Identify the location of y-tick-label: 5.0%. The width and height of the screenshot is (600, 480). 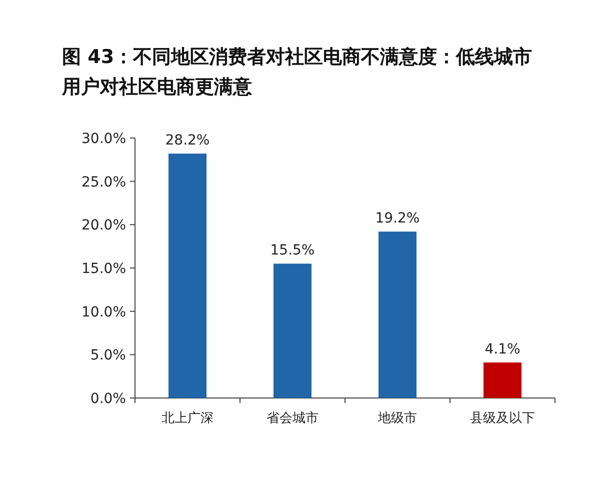
(108, 356).